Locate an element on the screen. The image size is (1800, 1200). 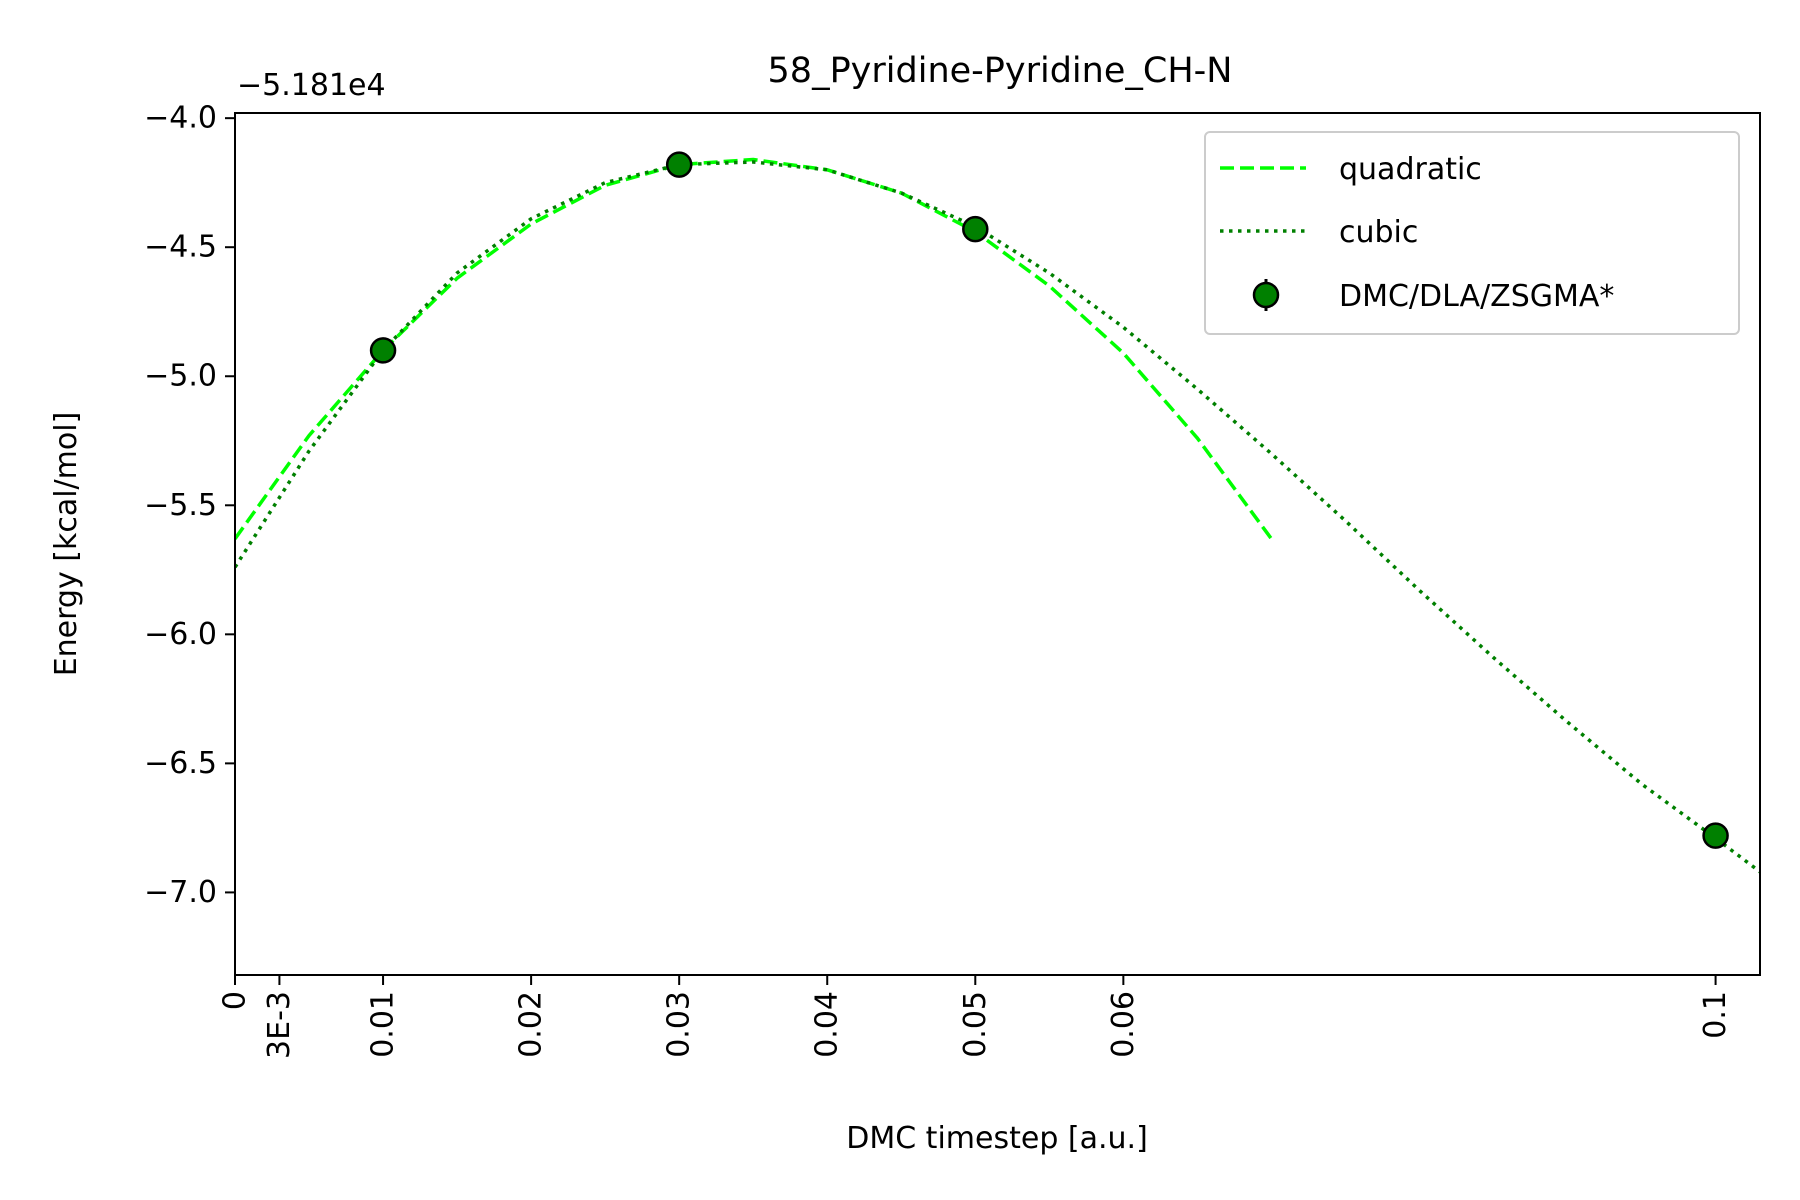
x-tick-label: 0.03 is located at coordinates (679, 1024).